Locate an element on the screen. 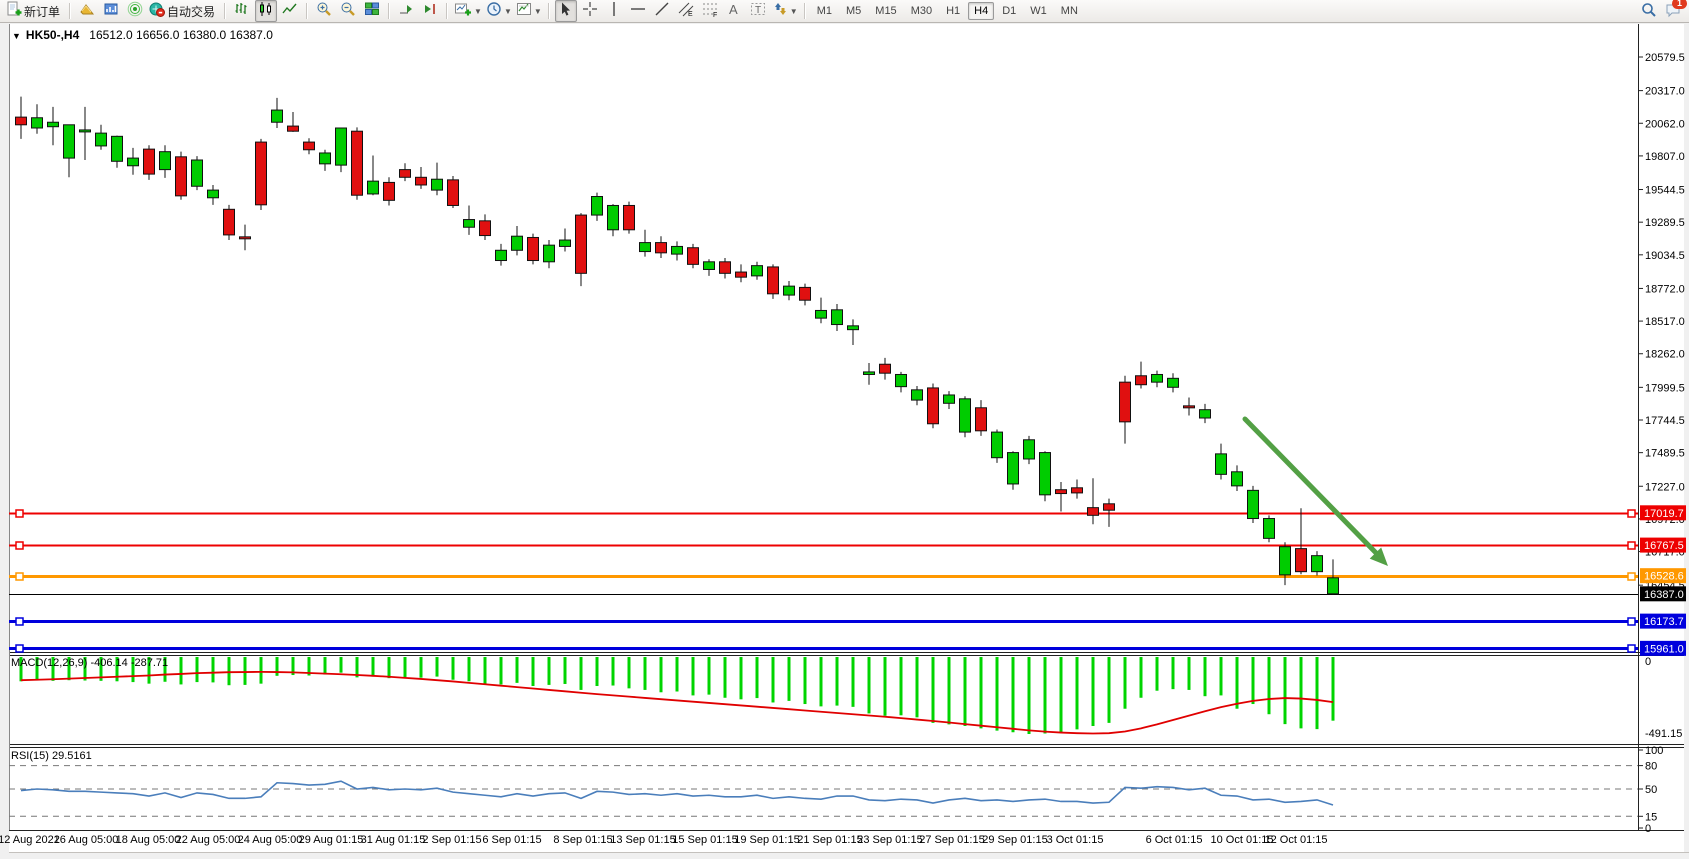 The width and height of the screenshot is (1689, 859). rsi-tick-label: 0 is located at coordinates (1648, 829).